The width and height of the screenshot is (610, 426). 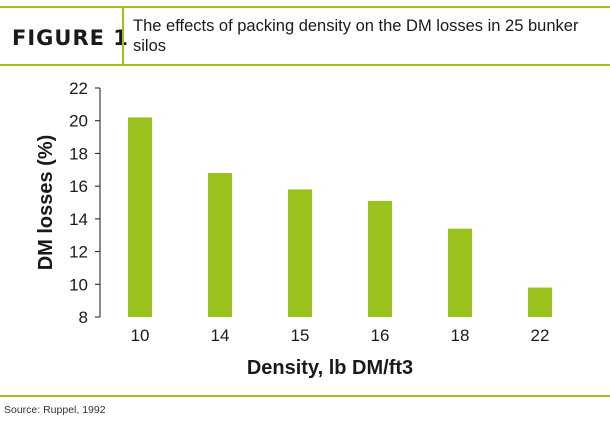 I want to click on x-tick-label: 15, so click(x=300, y=335).